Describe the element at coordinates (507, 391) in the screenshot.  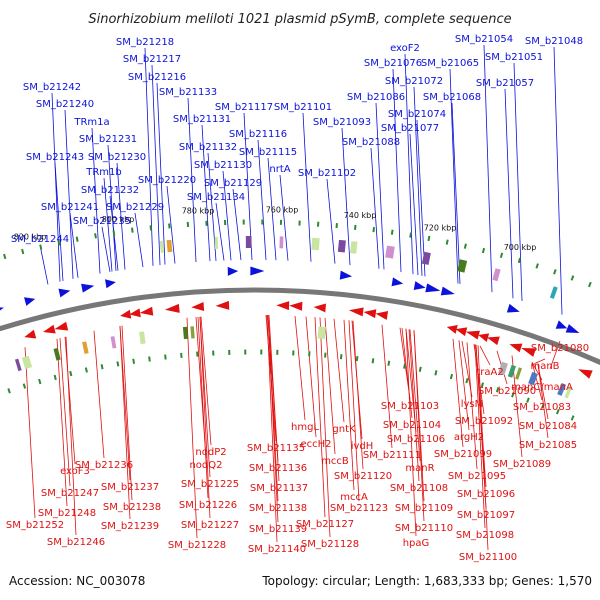
I see `gene-label-reverse: SM_b21090` at that location.